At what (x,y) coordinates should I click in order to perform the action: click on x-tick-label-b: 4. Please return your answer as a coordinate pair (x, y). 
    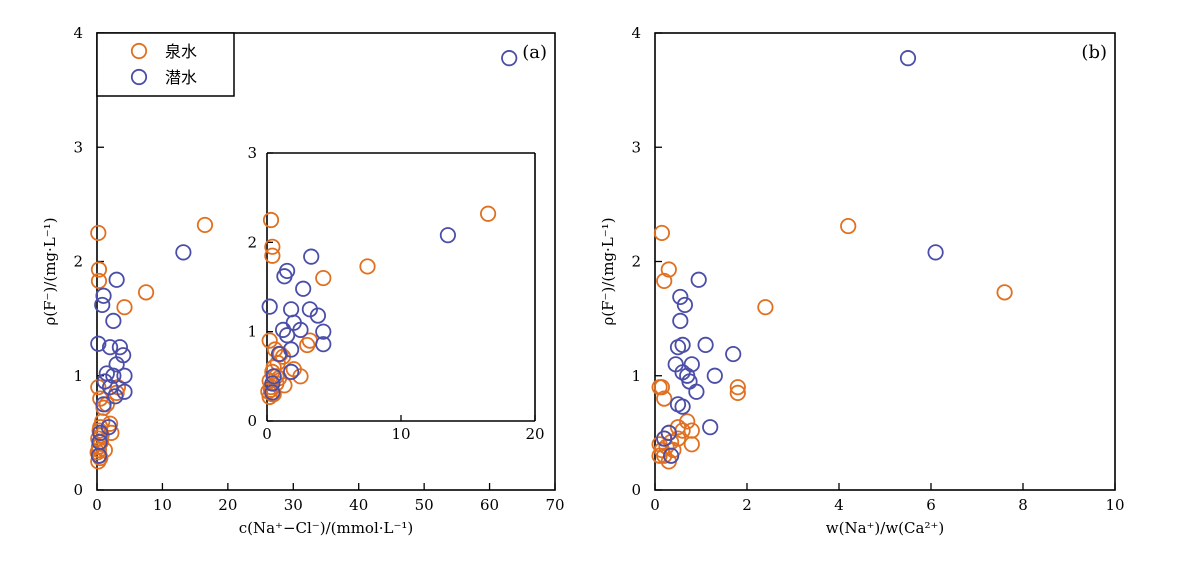
    Looking at the image, I should click on (839, 505).